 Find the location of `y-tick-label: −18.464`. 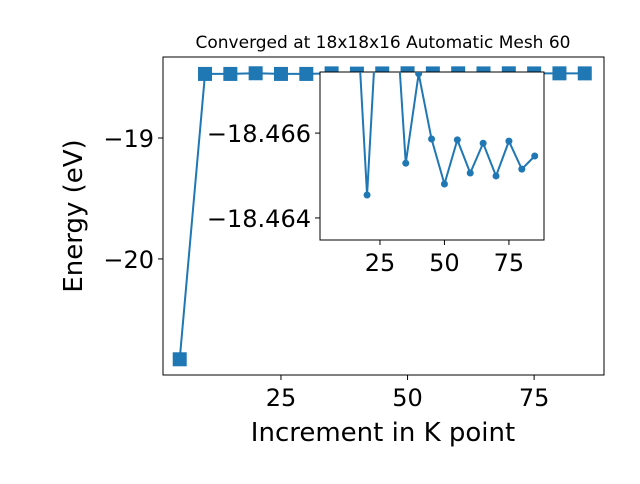

y-tick-label: −18.464 is located at coordinates (259, 219).